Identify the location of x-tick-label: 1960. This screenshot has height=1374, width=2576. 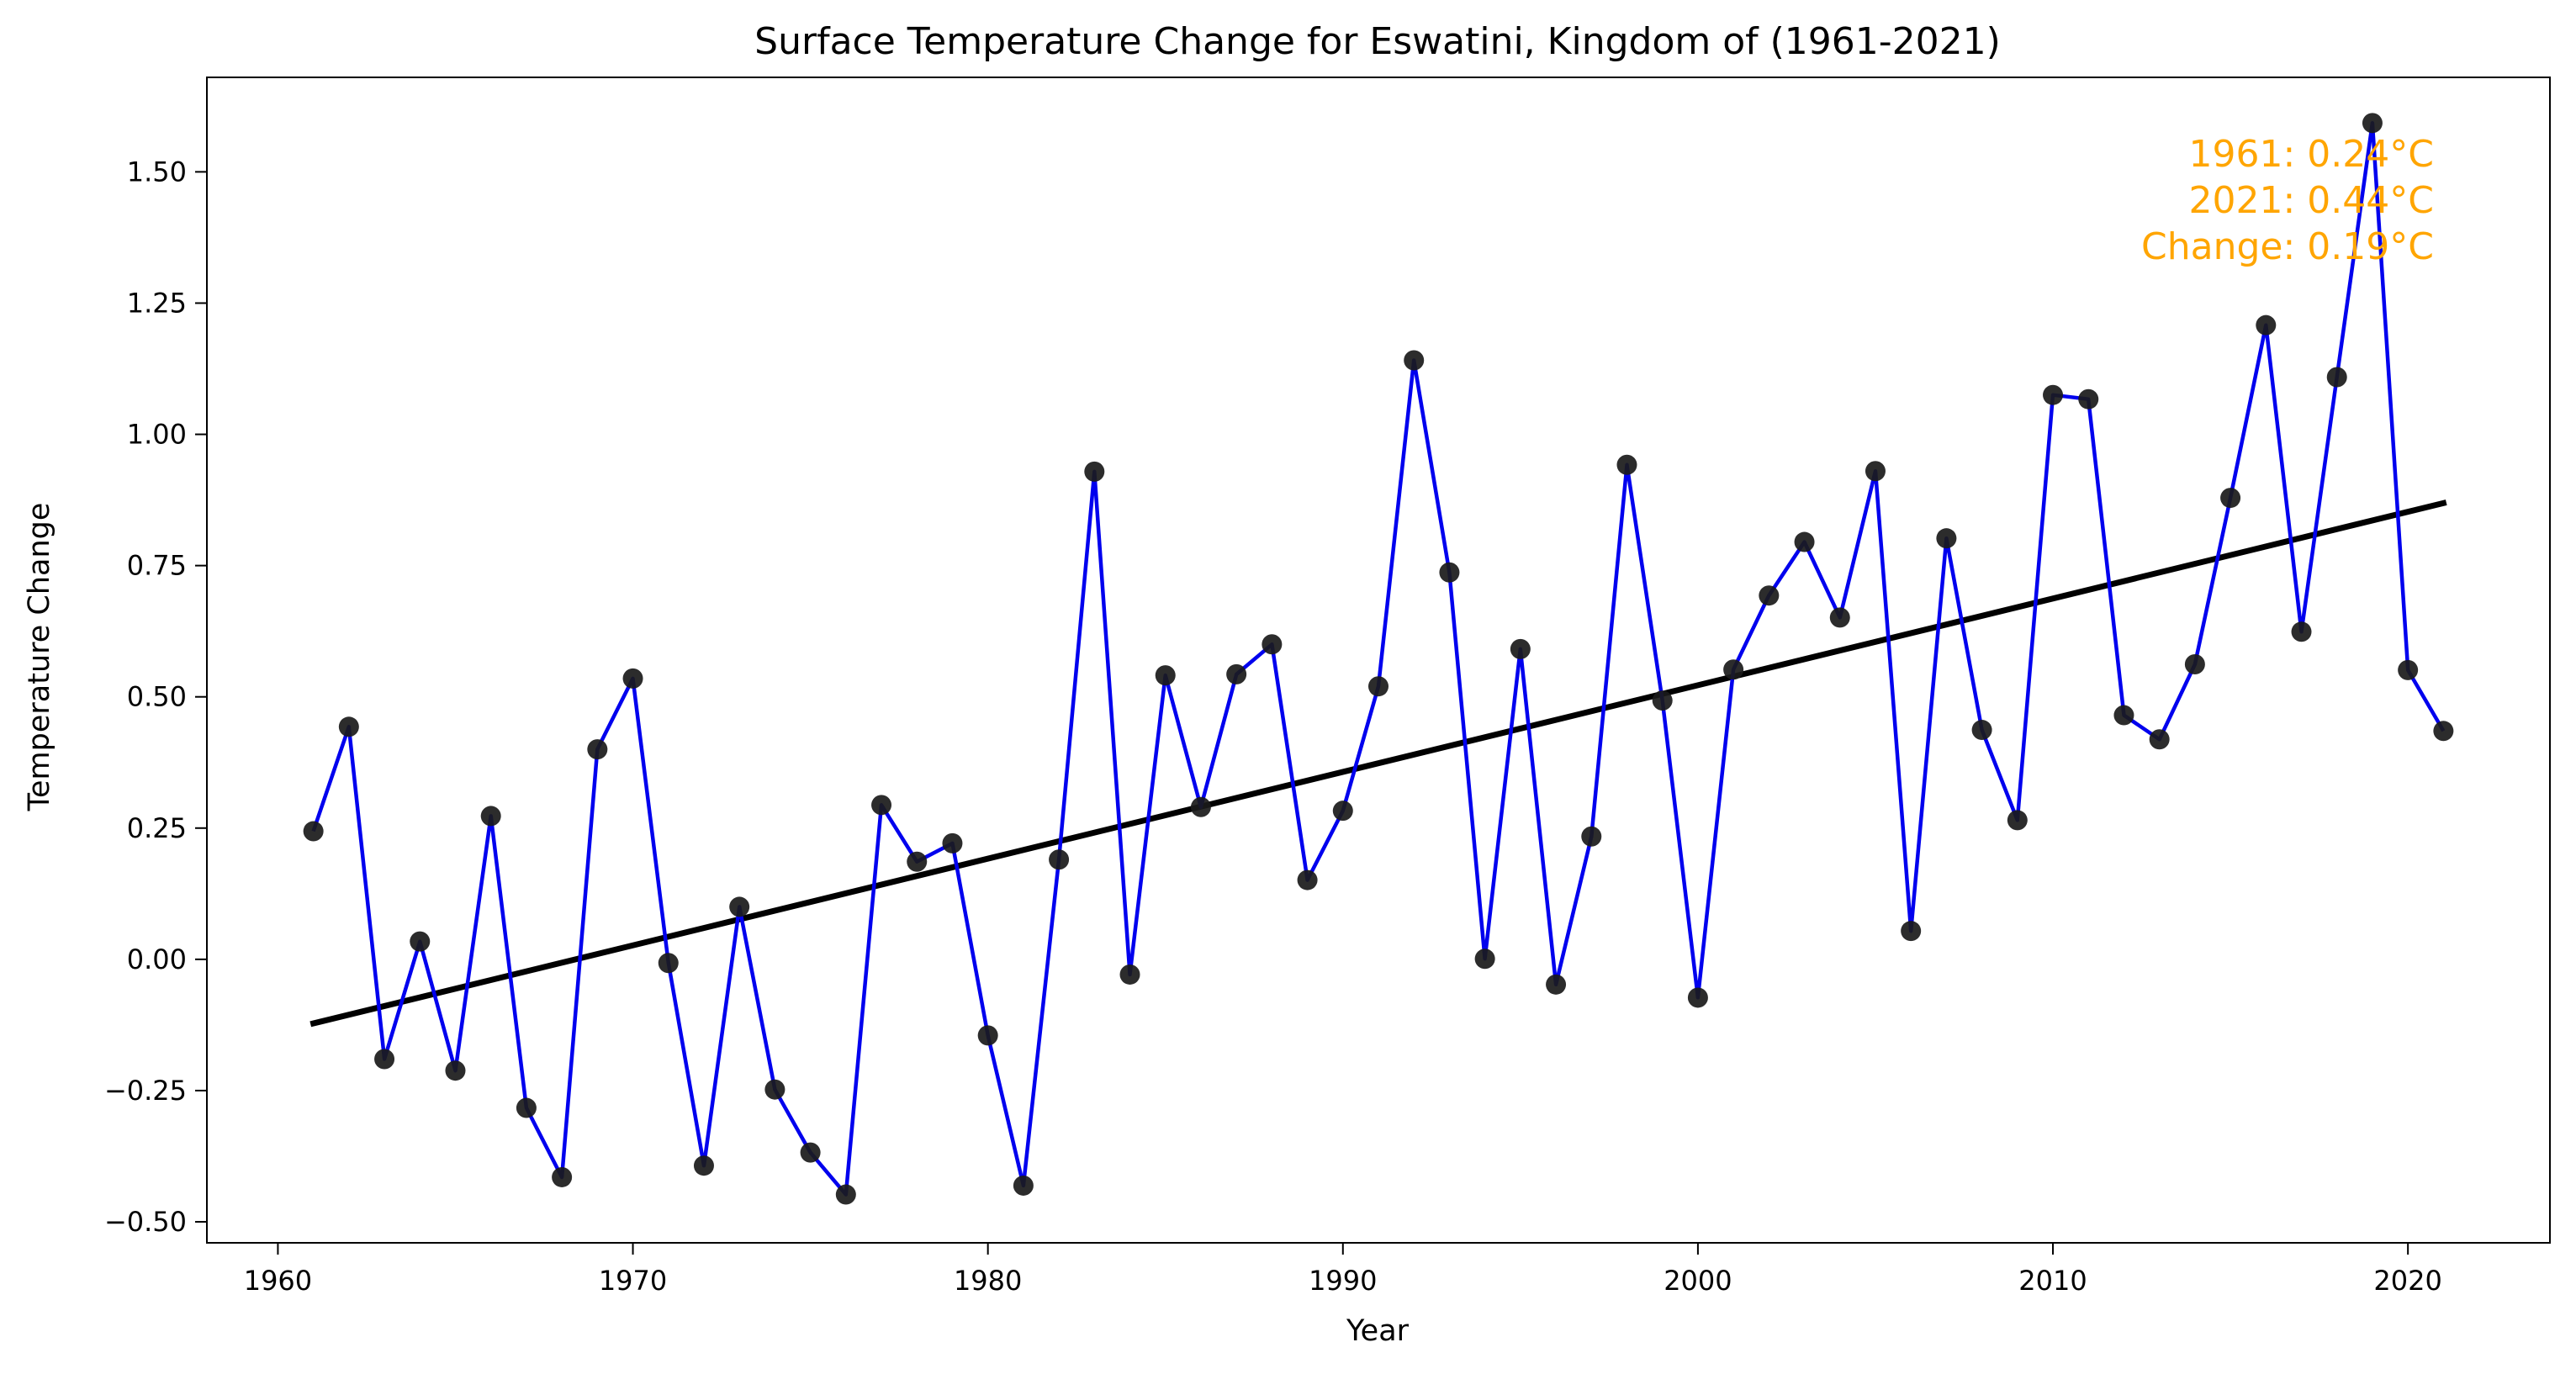
(278, 1281).